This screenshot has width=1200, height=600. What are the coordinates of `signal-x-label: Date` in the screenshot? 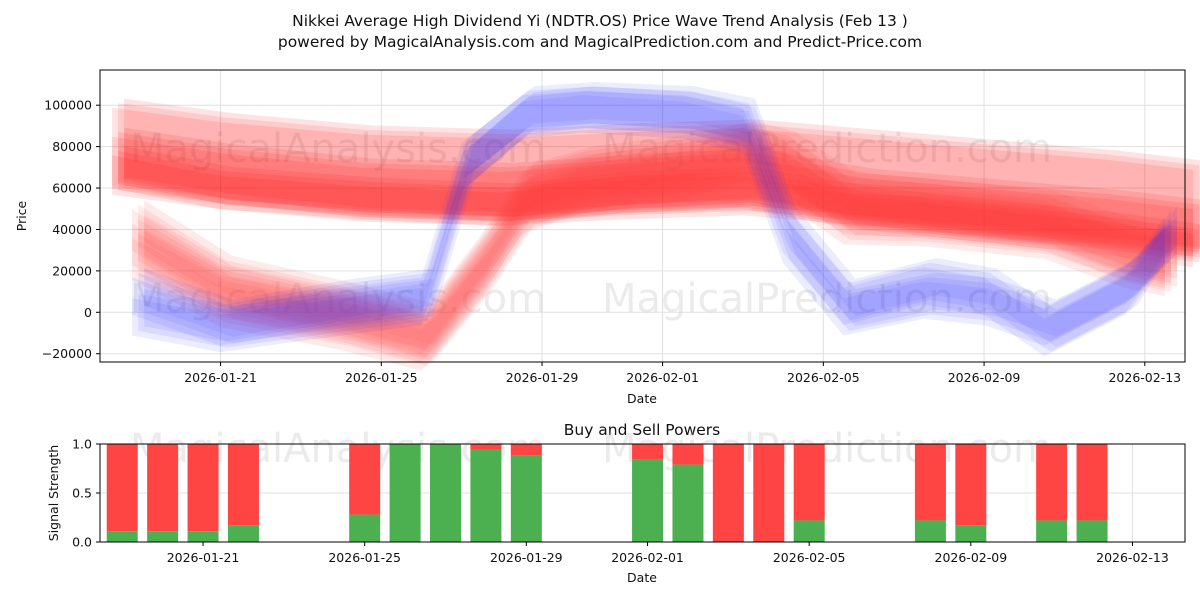 It's located at (642, 577).